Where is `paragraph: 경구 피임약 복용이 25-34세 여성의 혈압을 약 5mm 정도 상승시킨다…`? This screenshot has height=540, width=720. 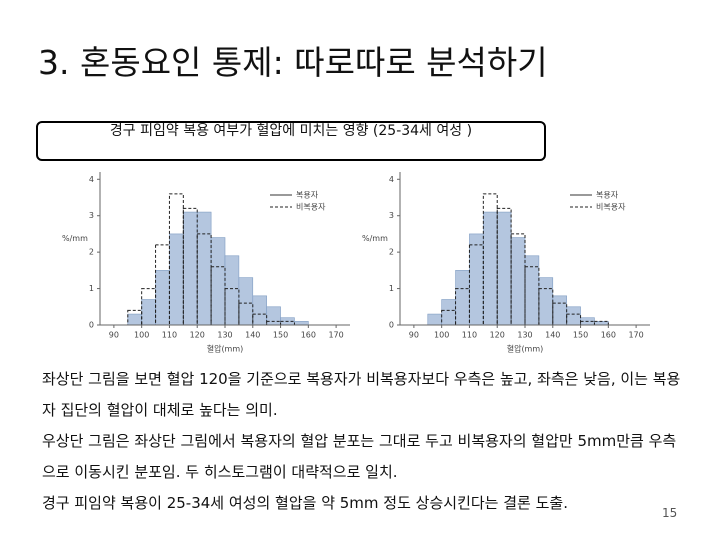
paragraph: 경구 피임약 복용이 25-34세 여성의 혈압을 약 5mm 정도 상승시킨다… is located at coordinates (305, 503).